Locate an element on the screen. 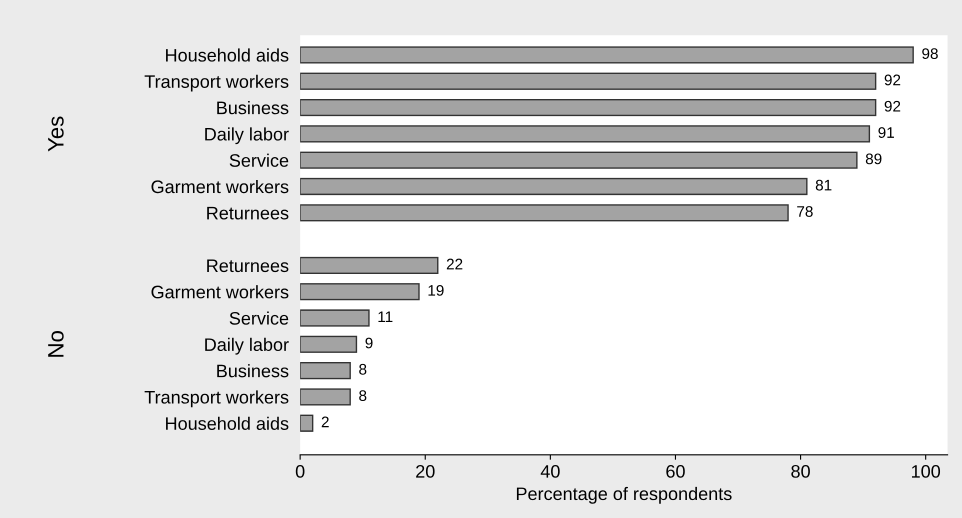 Image resolution: width=962 pixels, height=518 pixels. data-label: 78 is located at coordinates (805, 211).